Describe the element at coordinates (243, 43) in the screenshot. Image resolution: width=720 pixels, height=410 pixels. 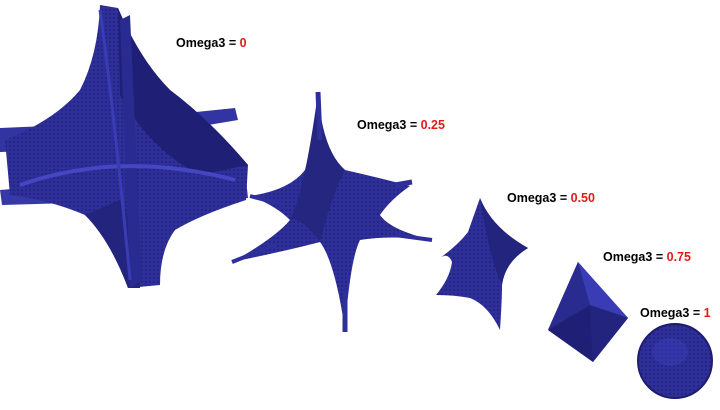
I see `label-value: 0` at that location.